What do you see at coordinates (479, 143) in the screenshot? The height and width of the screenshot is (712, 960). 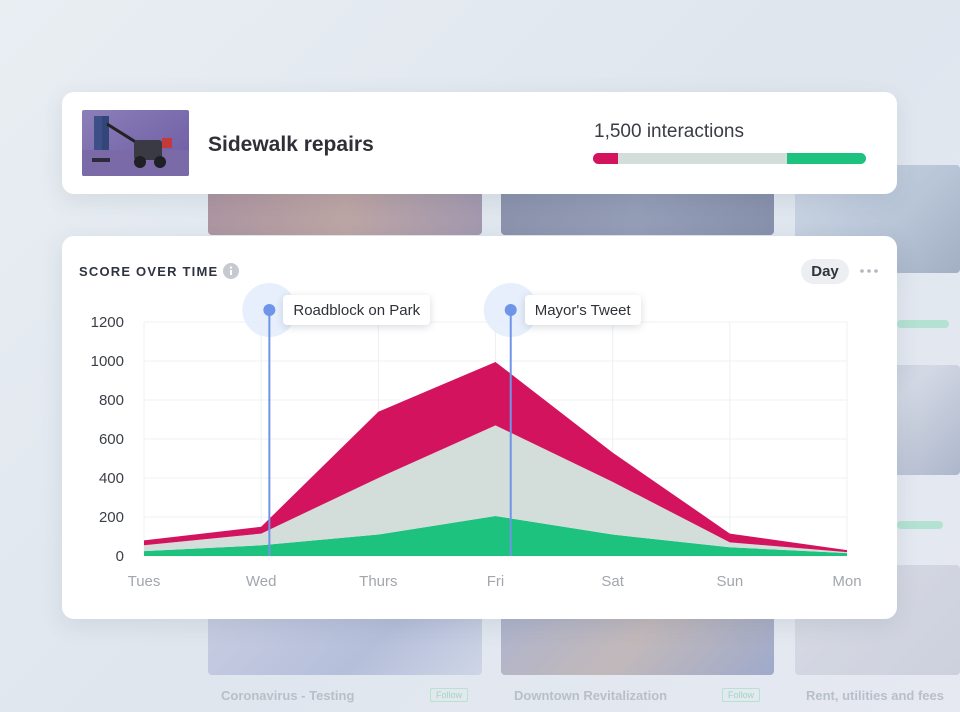 I see `topic-card: Sidewalk repairs 1,500 interactions` at bounding box center [479, 143].